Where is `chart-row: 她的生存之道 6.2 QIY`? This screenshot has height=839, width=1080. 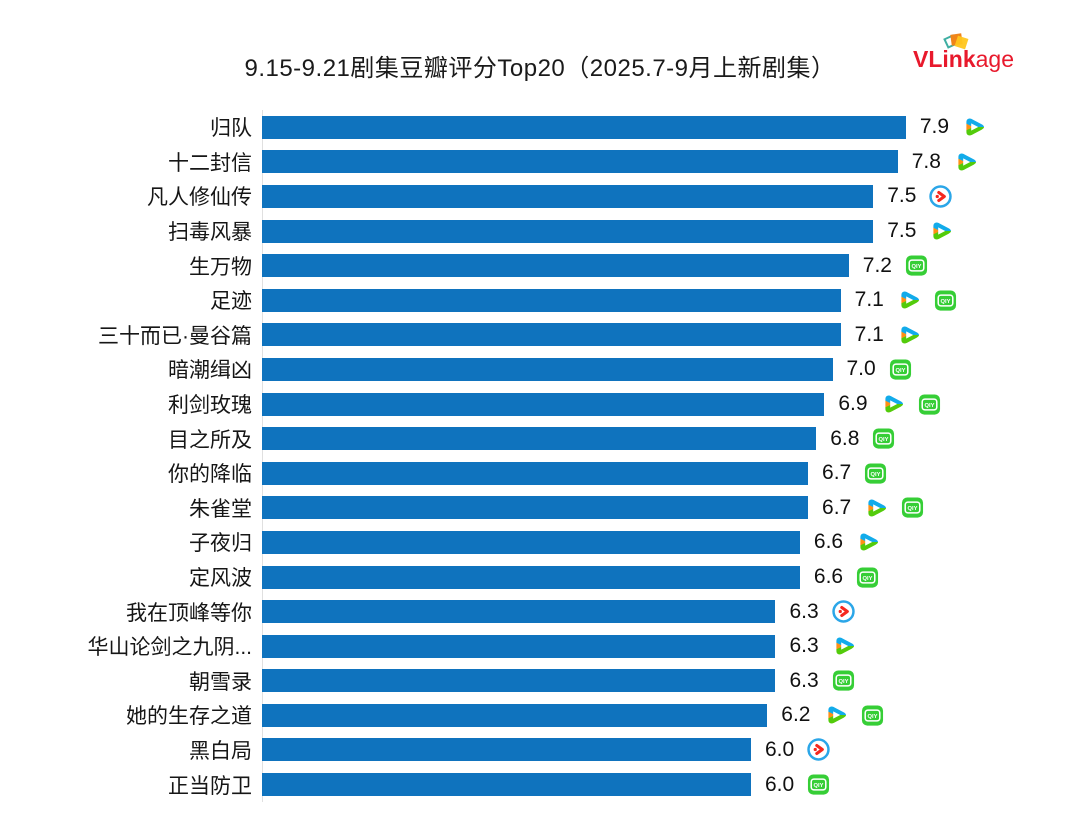 chart-row: 她的生存之道 6.2 QIY is located at coordinates (540, 715).